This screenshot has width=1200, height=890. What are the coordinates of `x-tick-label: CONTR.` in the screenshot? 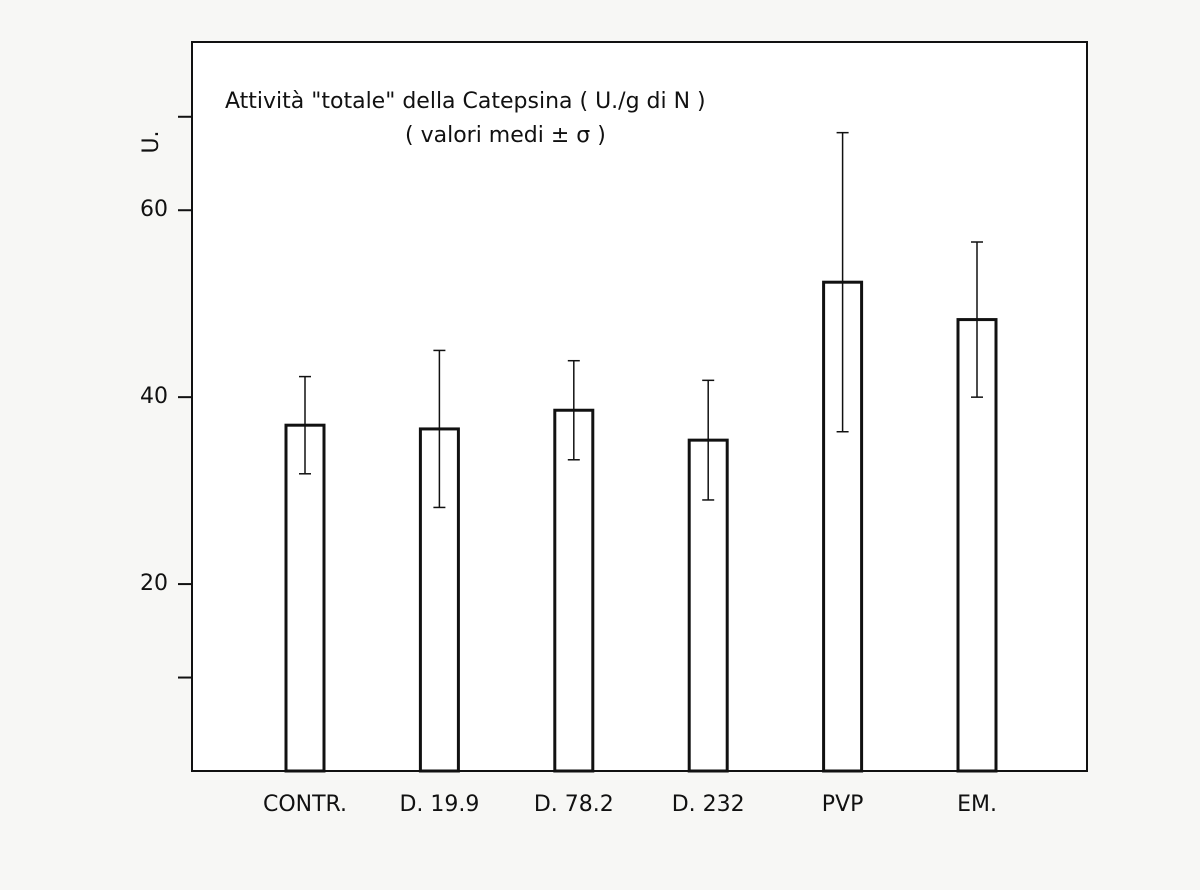 It's located at (305, 804).